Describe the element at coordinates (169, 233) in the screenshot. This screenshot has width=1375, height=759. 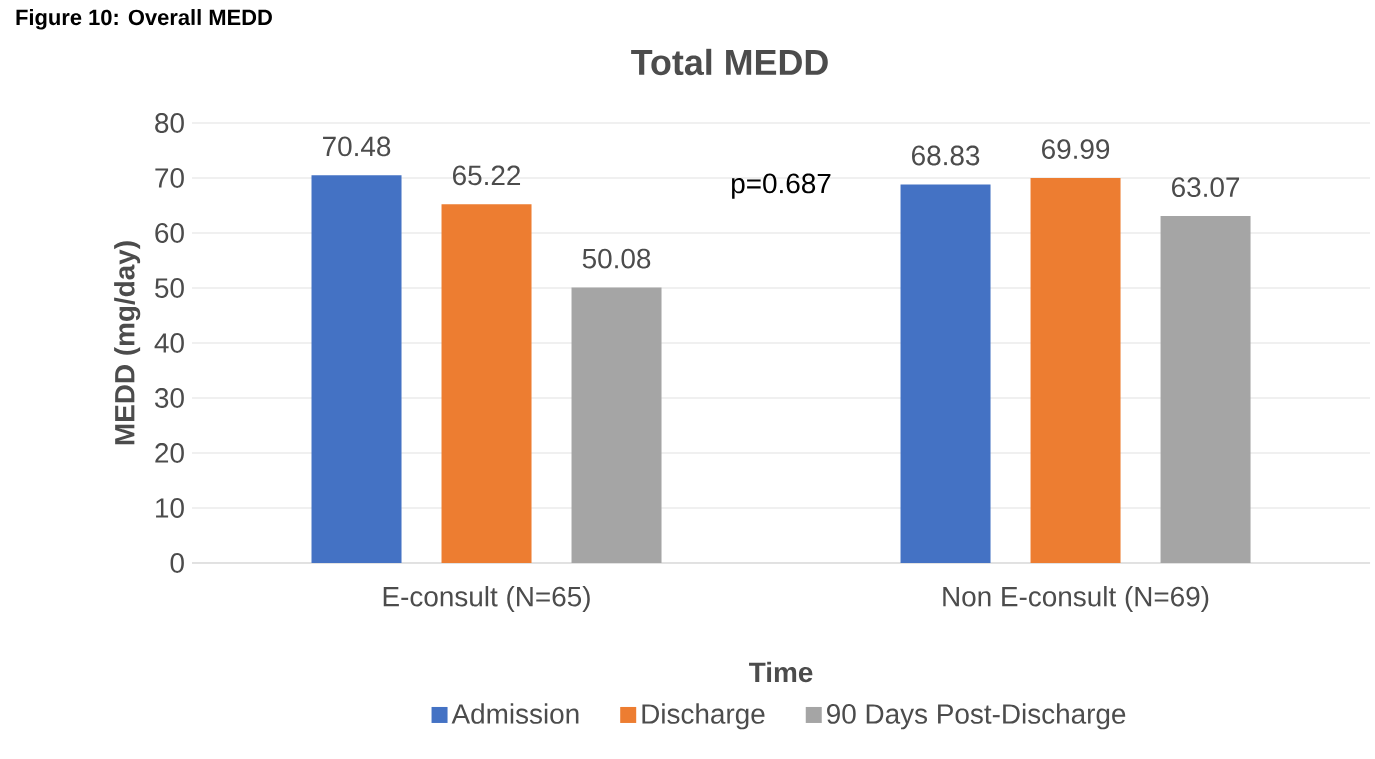
I see `y-tick-label: 60` at that location.